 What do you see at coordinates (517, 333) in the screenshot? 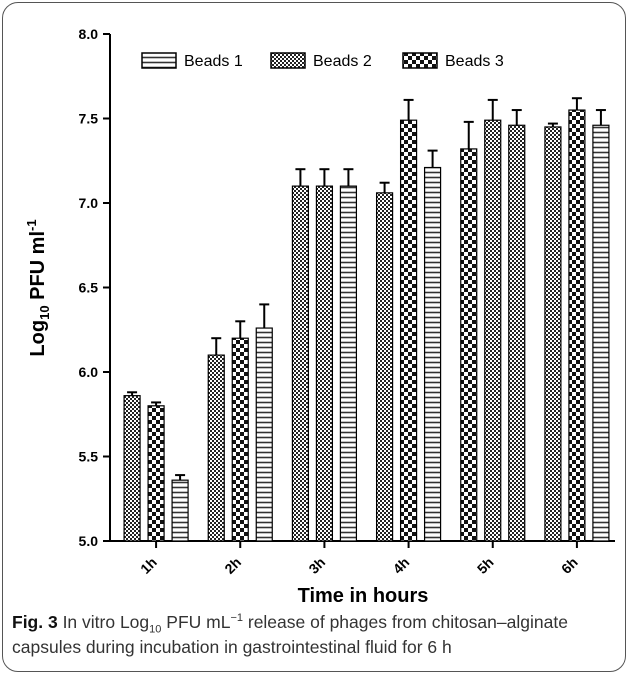
I see `bar-beads-3-5h` at bounding box center [517, 333].